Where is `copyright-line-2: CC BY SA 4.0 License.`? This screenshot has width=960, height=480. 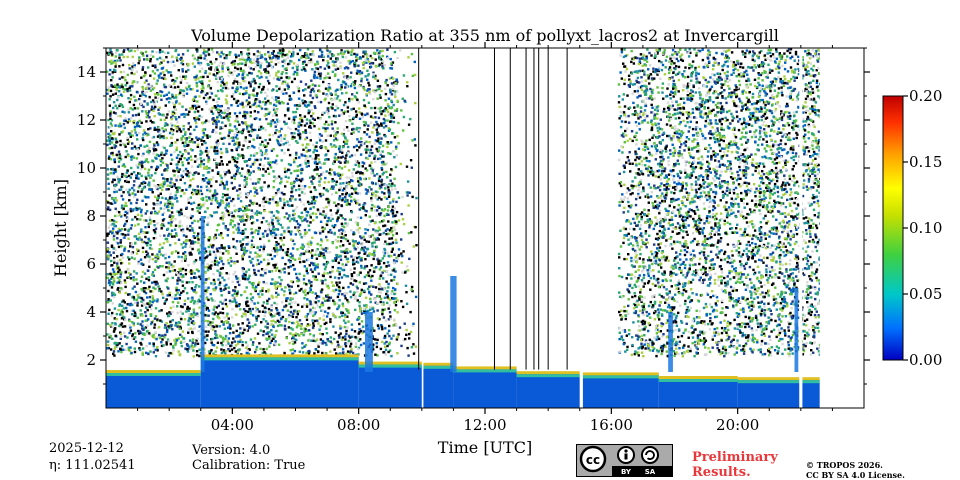
copyright-line-2: CC BY SA 4.0 License. is located at coordinates (855, 475).